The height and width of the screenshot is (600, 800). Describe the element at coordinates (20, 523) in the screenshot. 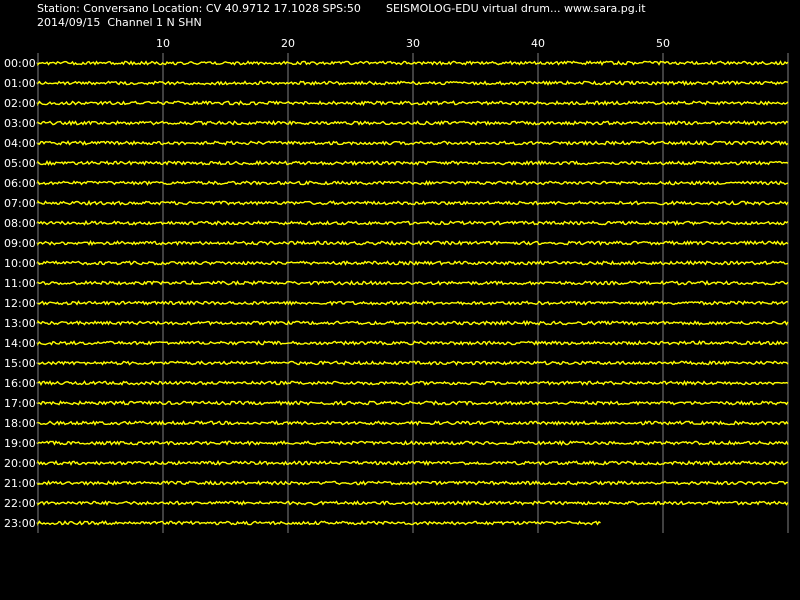

I see `hour-label-2300: 23:00` at that location.